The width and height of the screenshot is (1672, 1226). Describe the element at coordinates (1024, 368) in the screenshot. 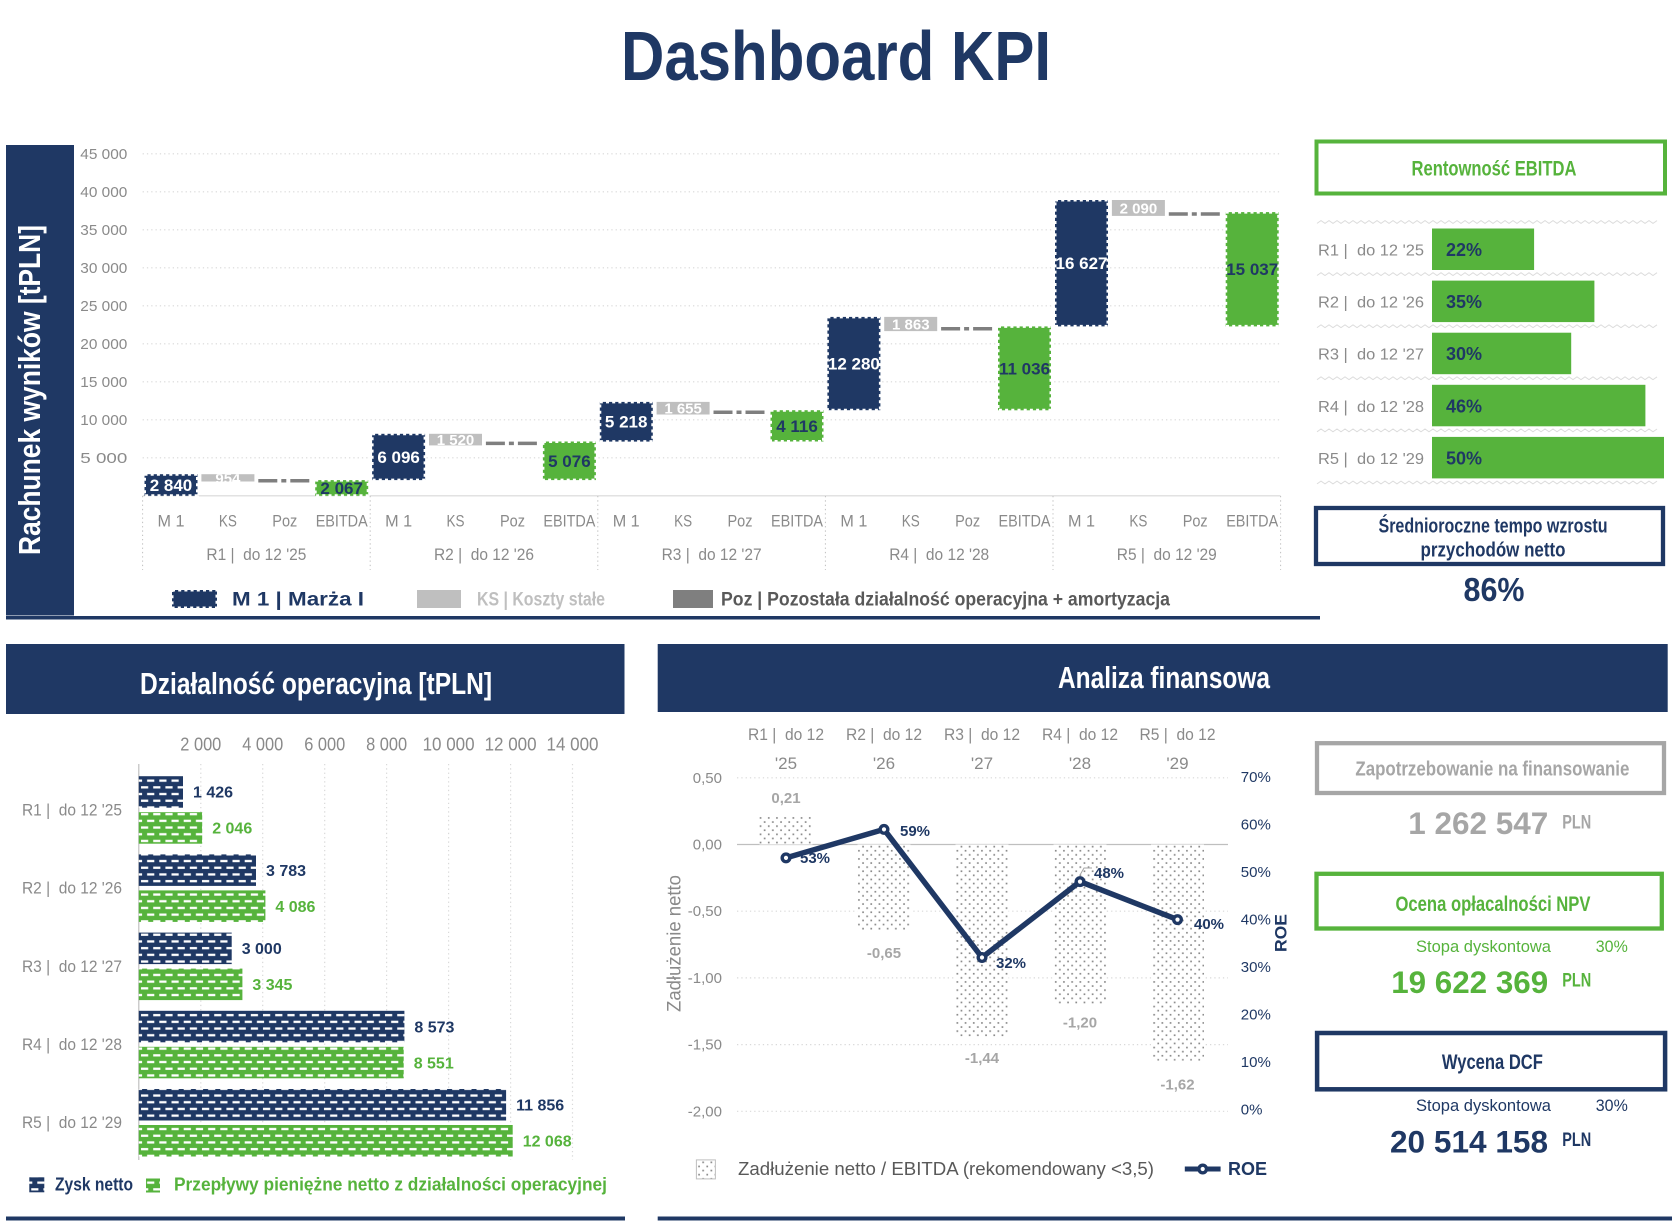

I see `svg-text: 11 036` at that location.